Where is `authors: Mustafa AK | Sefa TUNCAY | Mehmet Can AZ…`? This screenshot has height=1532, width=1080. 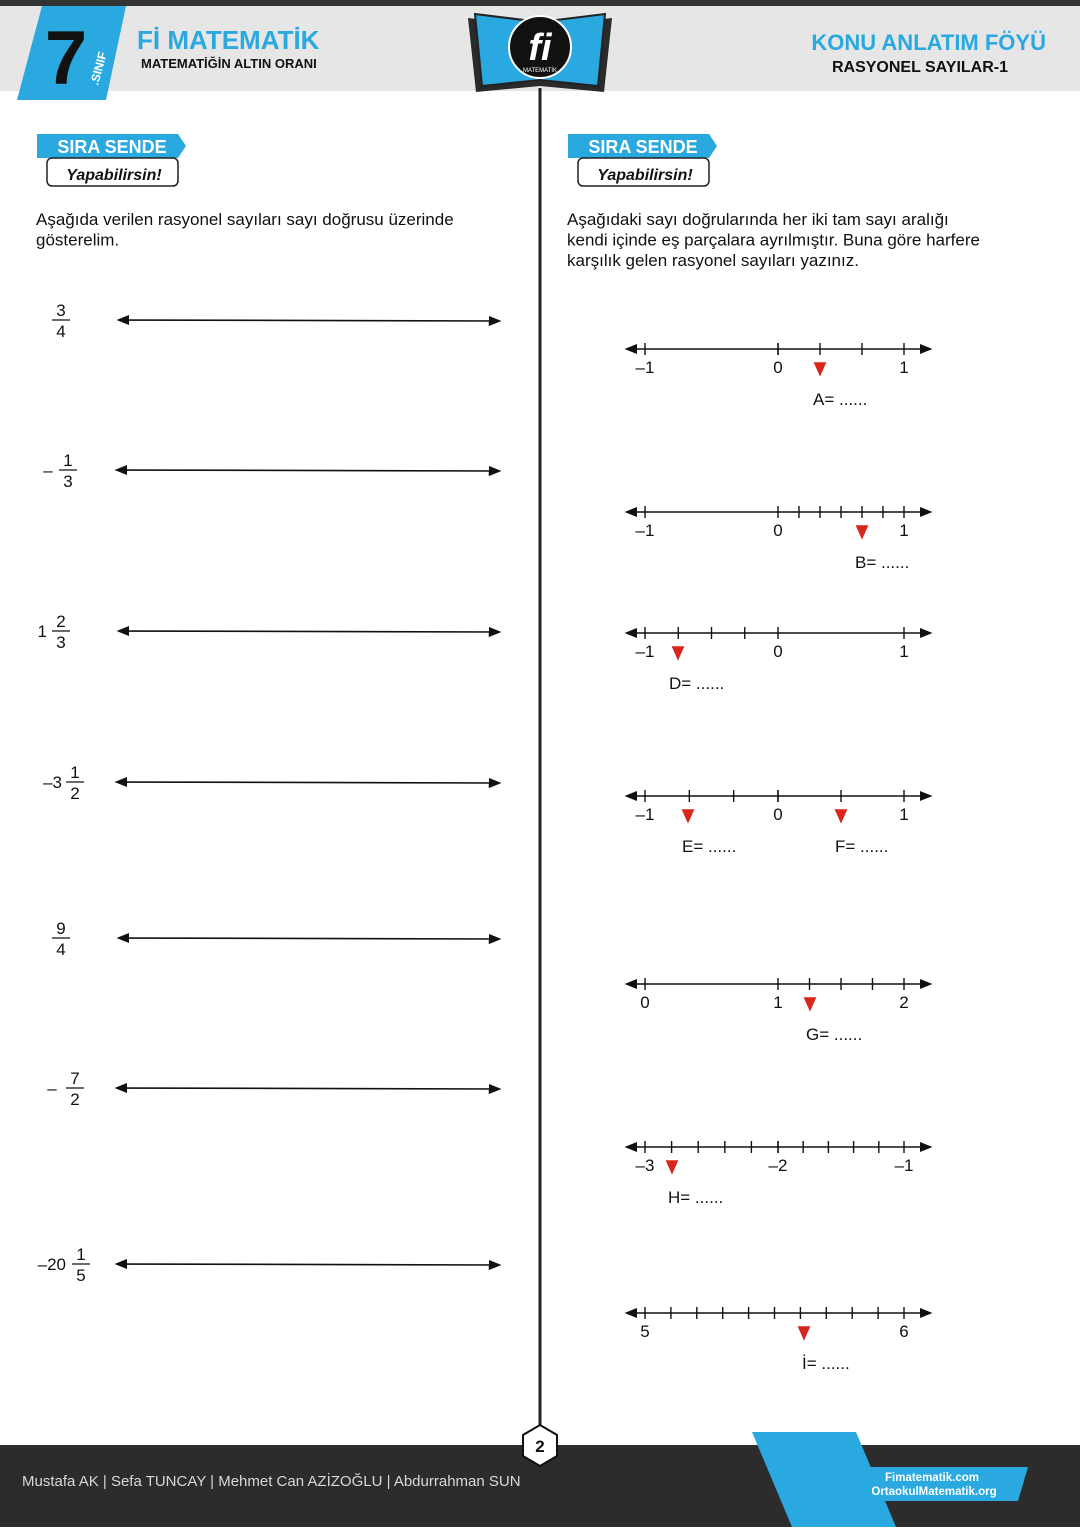 authors: Mustafa AK | Sefa TUNCAY | Mehmet Can AZ… is located at coordinates (271, 1481).